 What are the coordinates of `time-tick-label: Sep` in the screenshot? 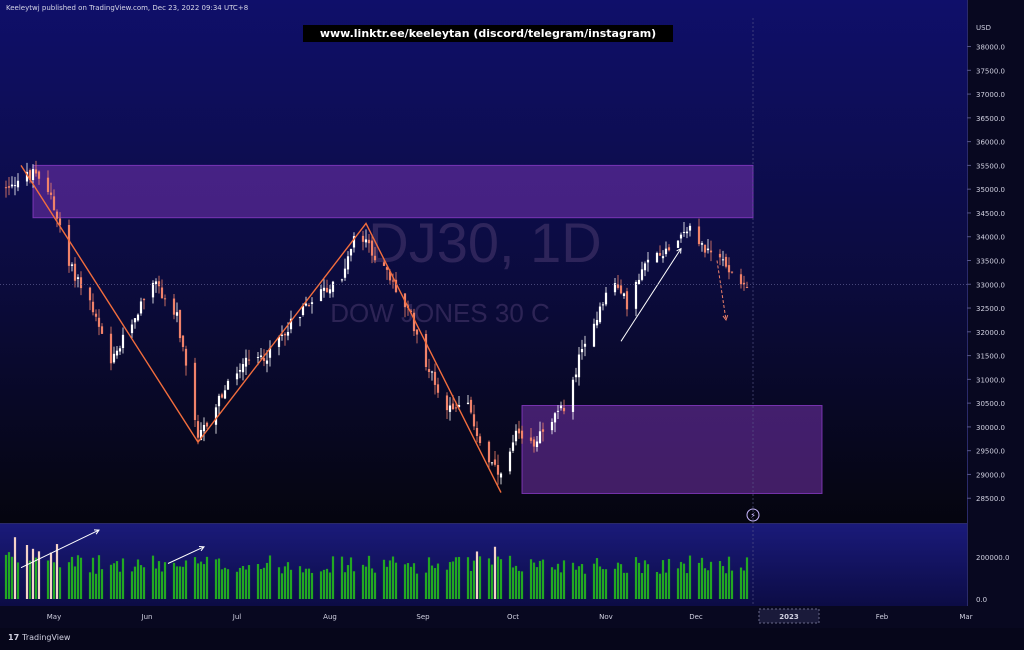 It's located at (423, 617).